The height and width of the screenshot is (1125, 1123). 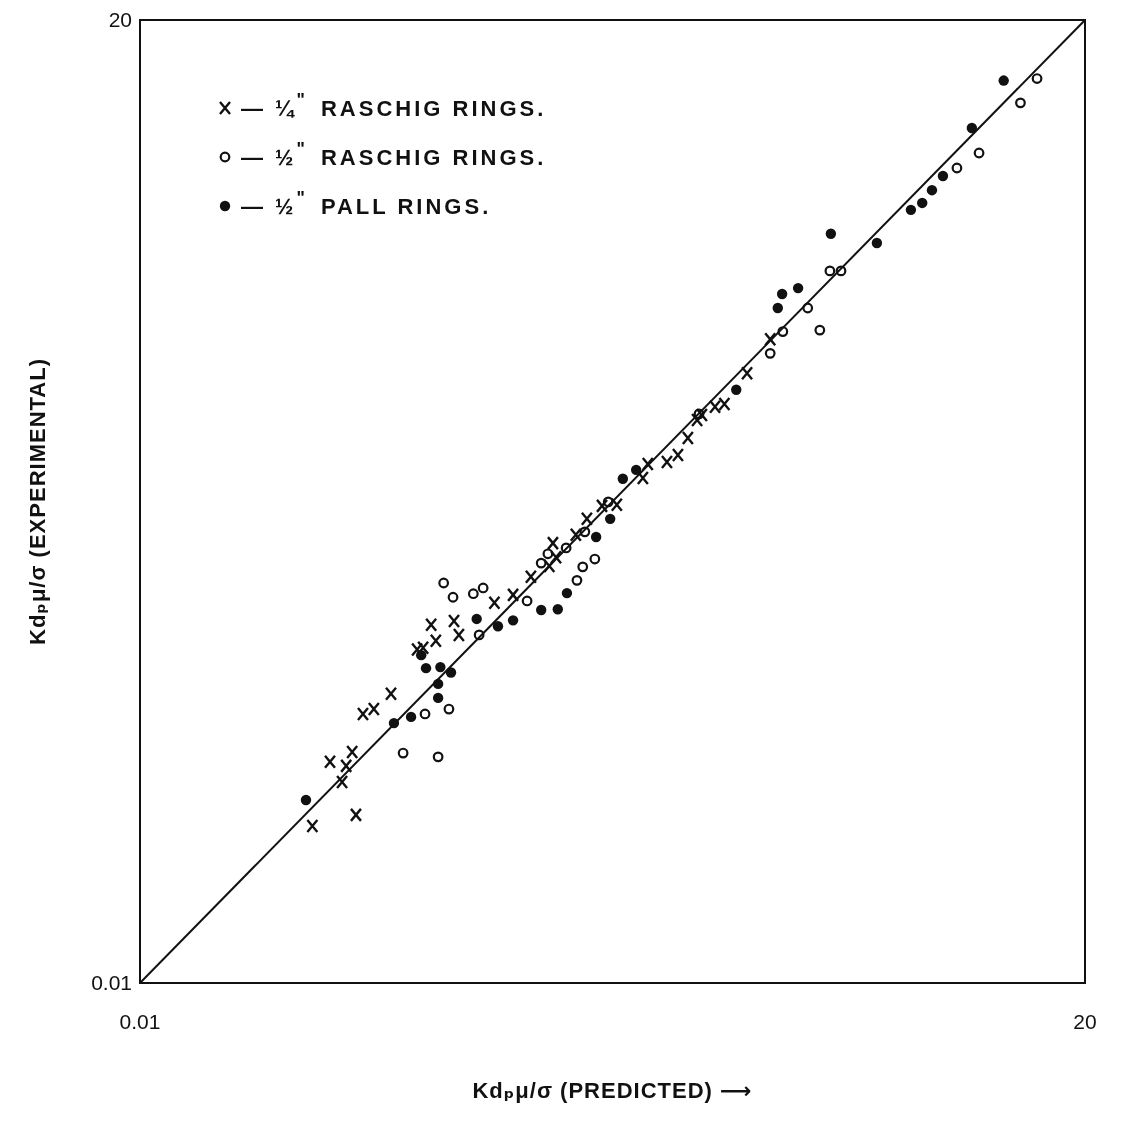 What do you see at coordinates (394, 105) in the screenshot?
I see `legend-label: — ¼$^{"}$ RASCHIG RINGS.` at bounding box center [394, 105].